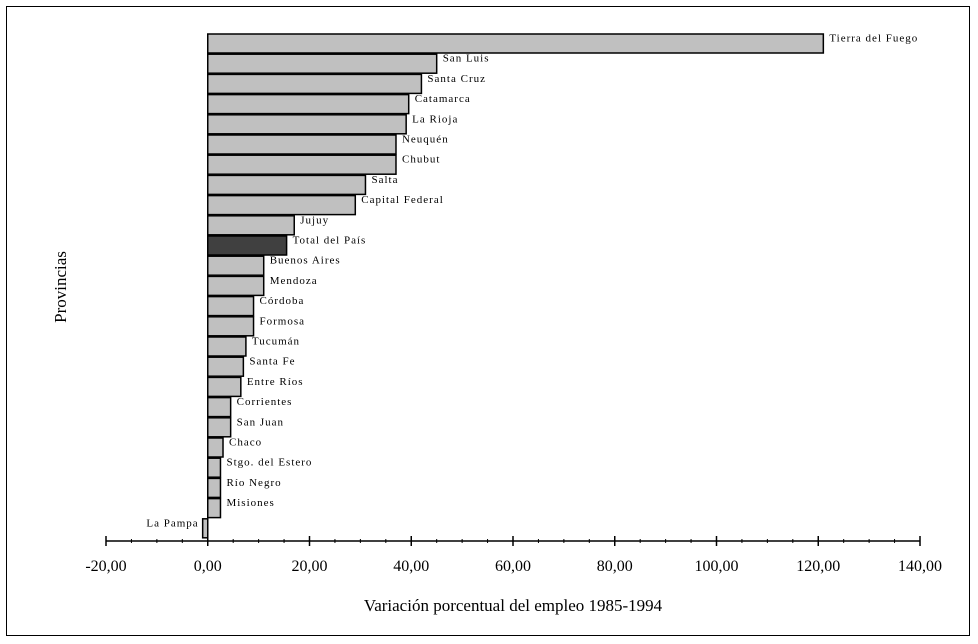 The height and width of the screenshot is (644, 978). I want to click on x-tick-label: 20,00, so click(310, 566).